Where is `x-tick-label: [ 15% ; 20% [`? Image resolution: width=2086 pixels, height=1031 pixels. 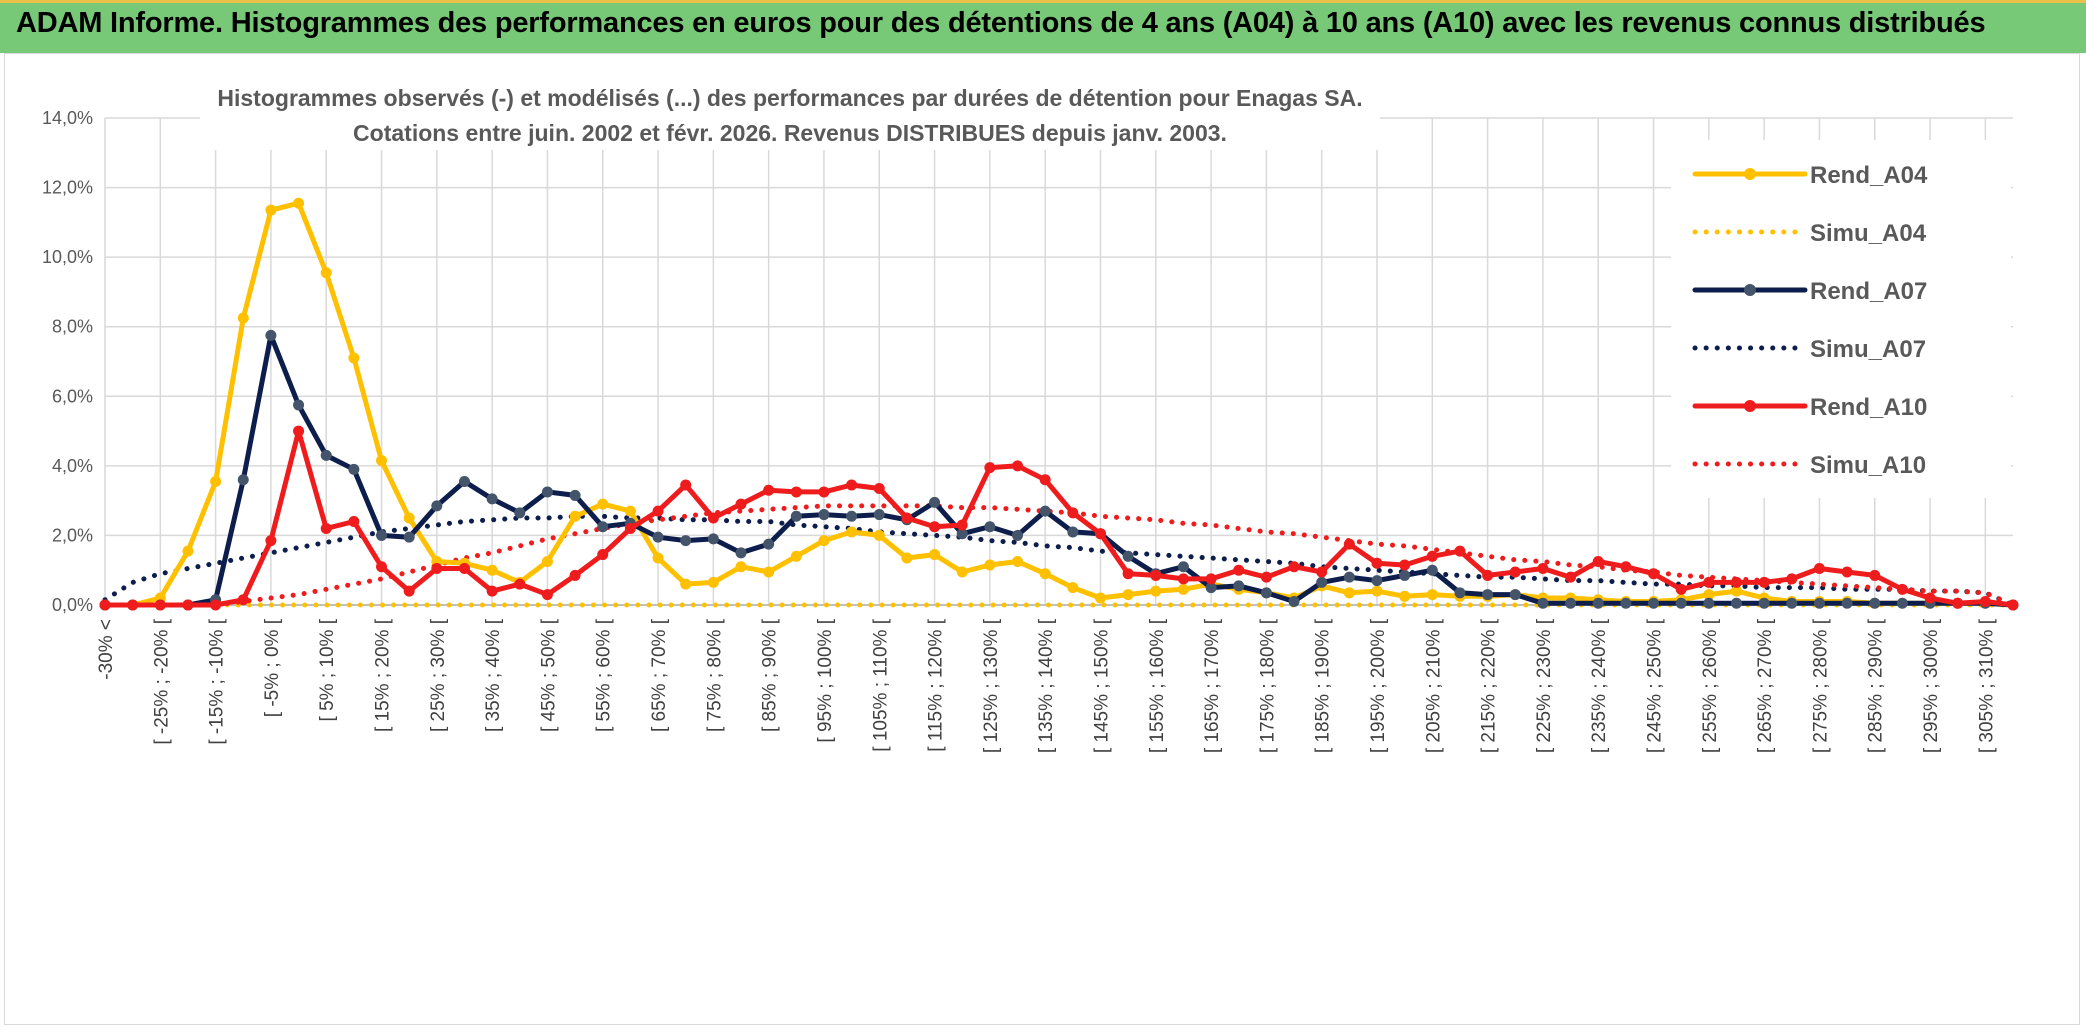 x-tick-label: [ 15% ; 20% [ is located at coordinates (383, 675).